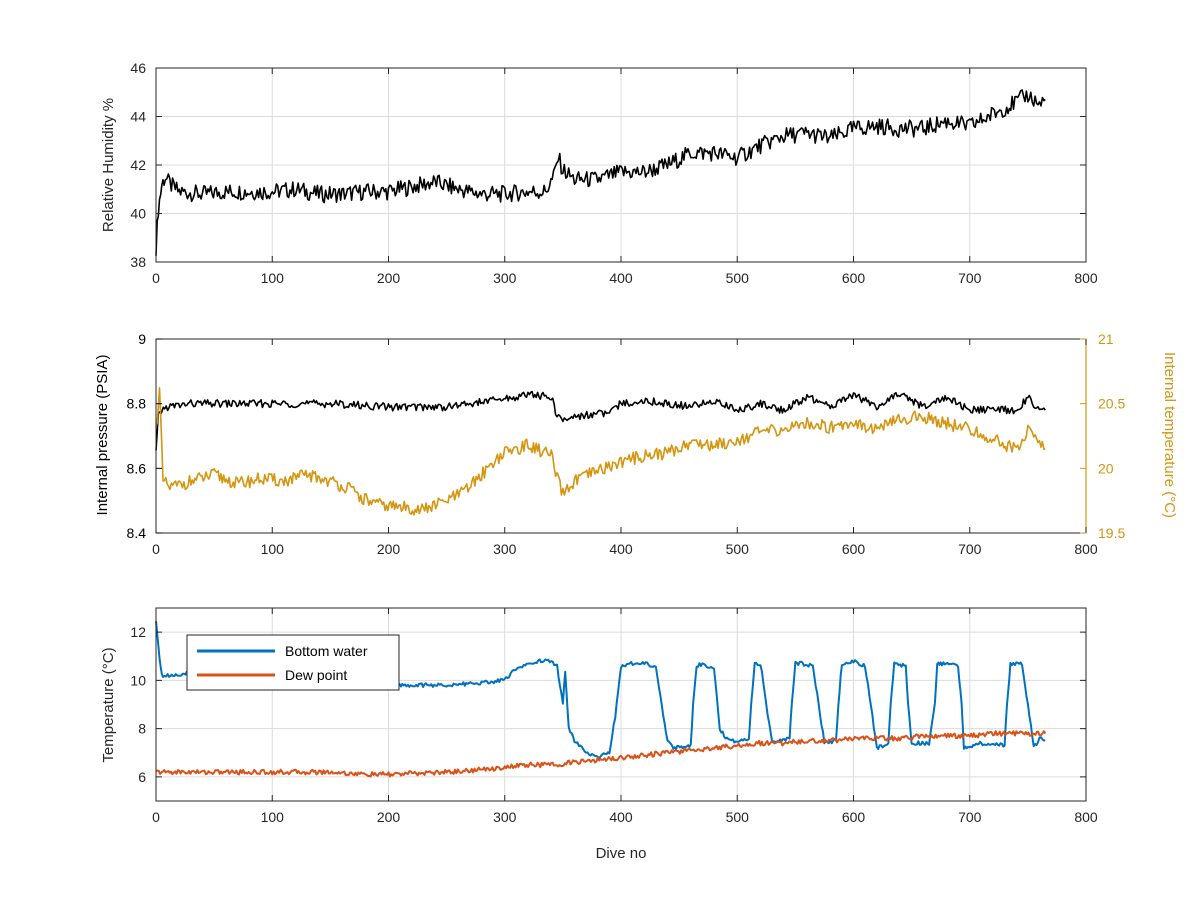  Describe the element at coordinates (138, 165) in the screenshot. I see `y-tick-label: 42` at that location.